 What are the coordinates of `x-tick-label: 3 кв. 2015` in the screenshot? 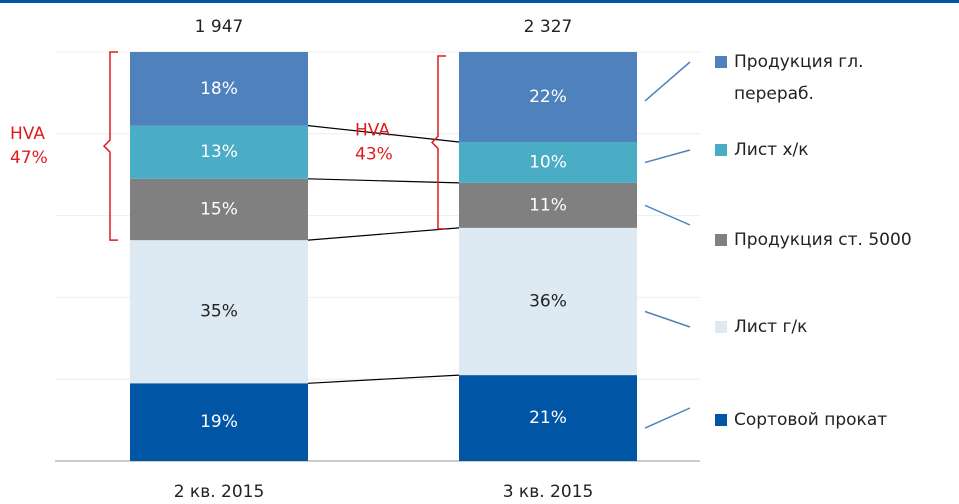 It's located at (548, 491).